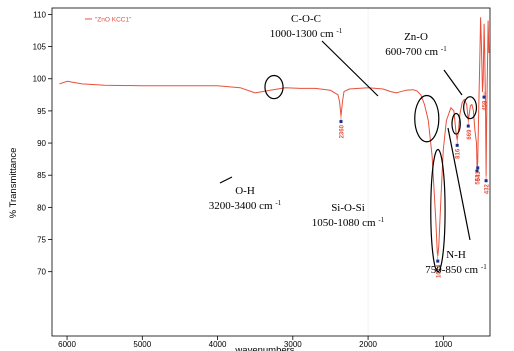 This screenshot has height=351, width=514. What do you see at coordinates (459, 153) in the screenshot?
I see `peak-label-816: 816` at bounding box center [459, 153].